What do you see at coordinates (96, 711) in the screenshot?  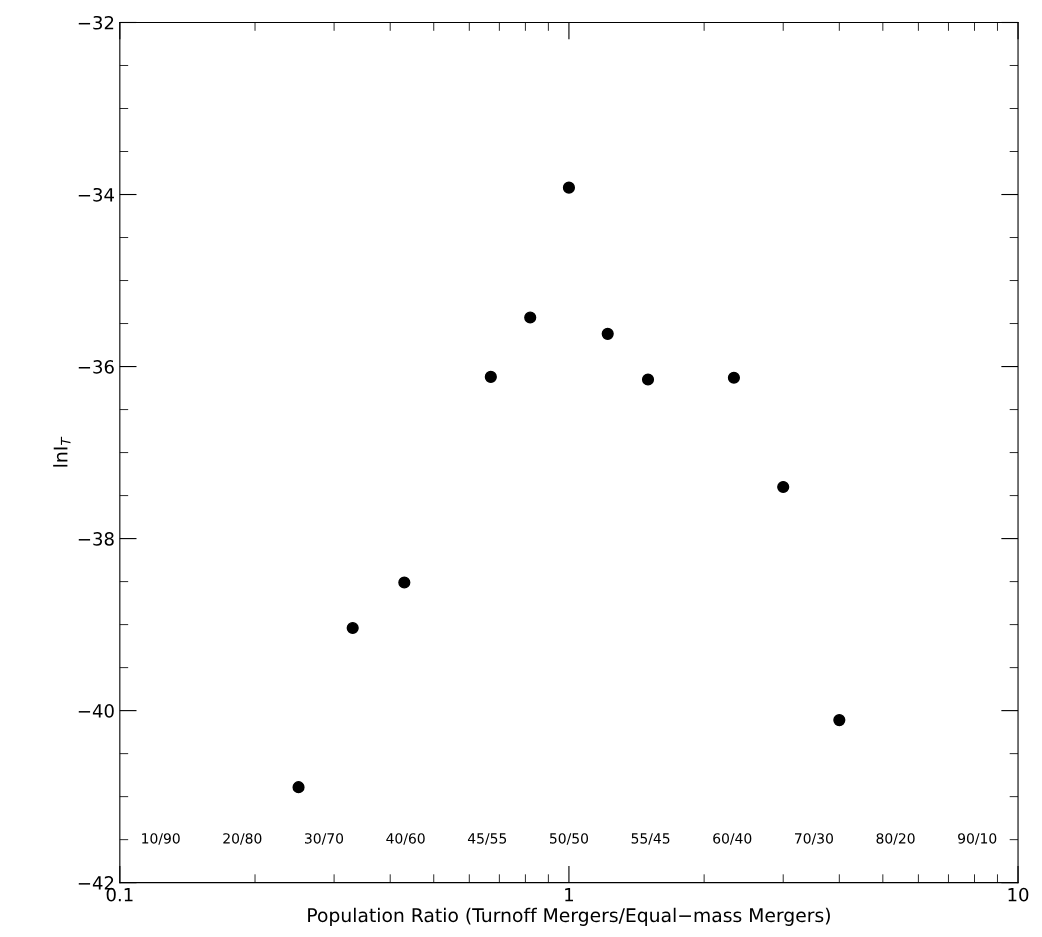 I see `y-tick-label: −40` at bounding box center [96, 711].